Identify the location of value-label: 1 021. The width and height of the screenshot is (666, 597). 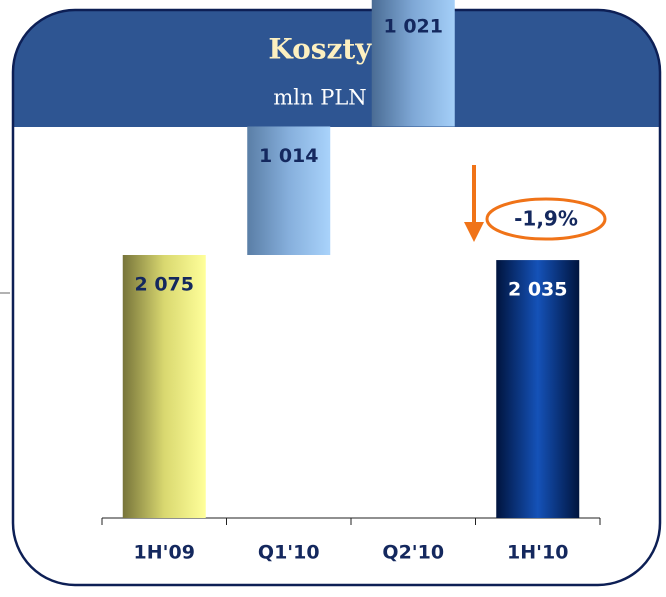
(414, 27).